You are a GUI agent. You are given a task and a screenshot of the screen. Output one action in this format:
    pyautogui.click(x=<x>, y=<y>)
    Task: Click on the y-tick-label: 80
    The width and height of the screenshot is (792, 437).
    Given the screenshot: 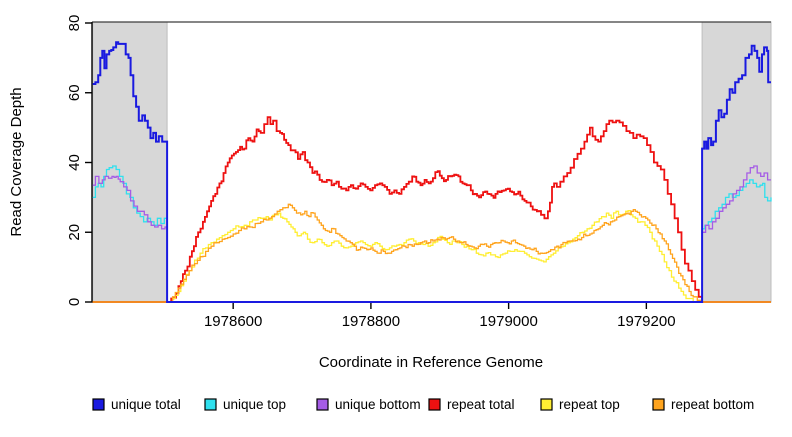 What is the action you would take?
    pyautogui.click(x=74, y=23)
    